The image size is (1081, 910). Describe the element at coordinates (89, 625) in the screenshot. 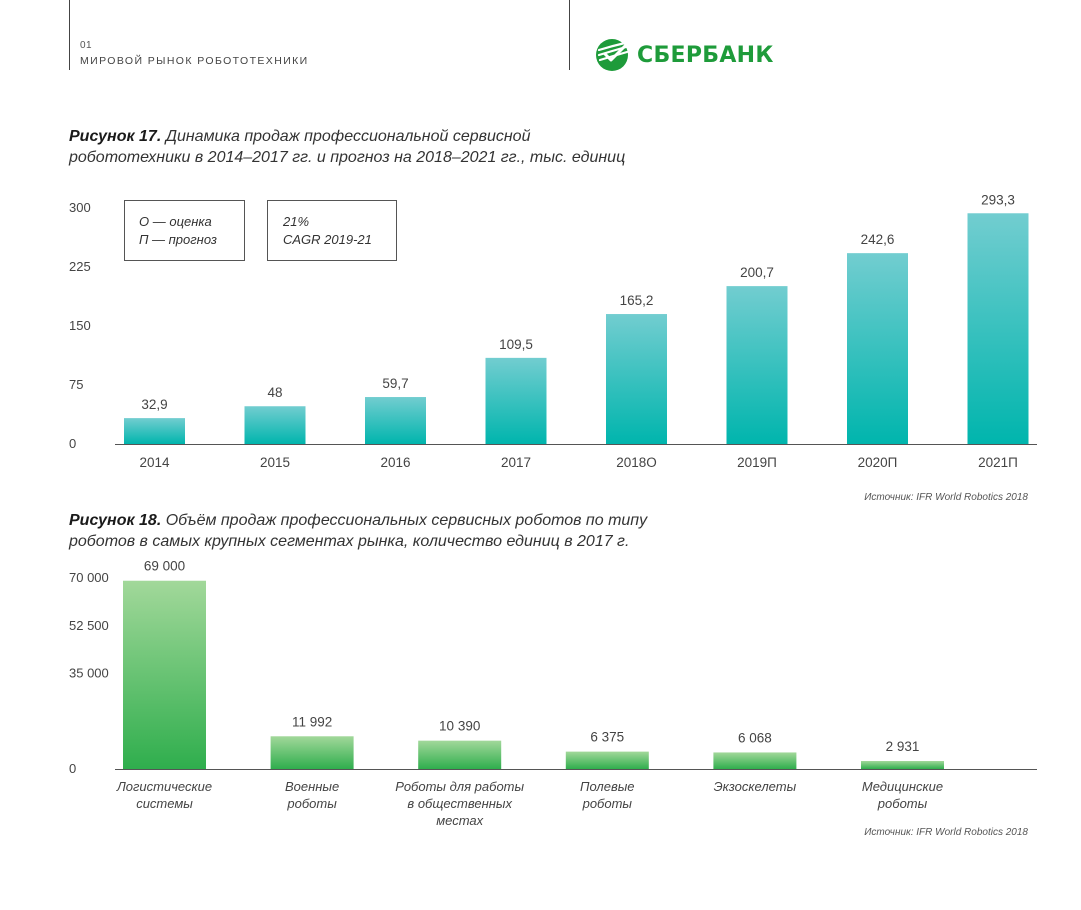

I see `fig18-y-tick: 52 500` at that location.